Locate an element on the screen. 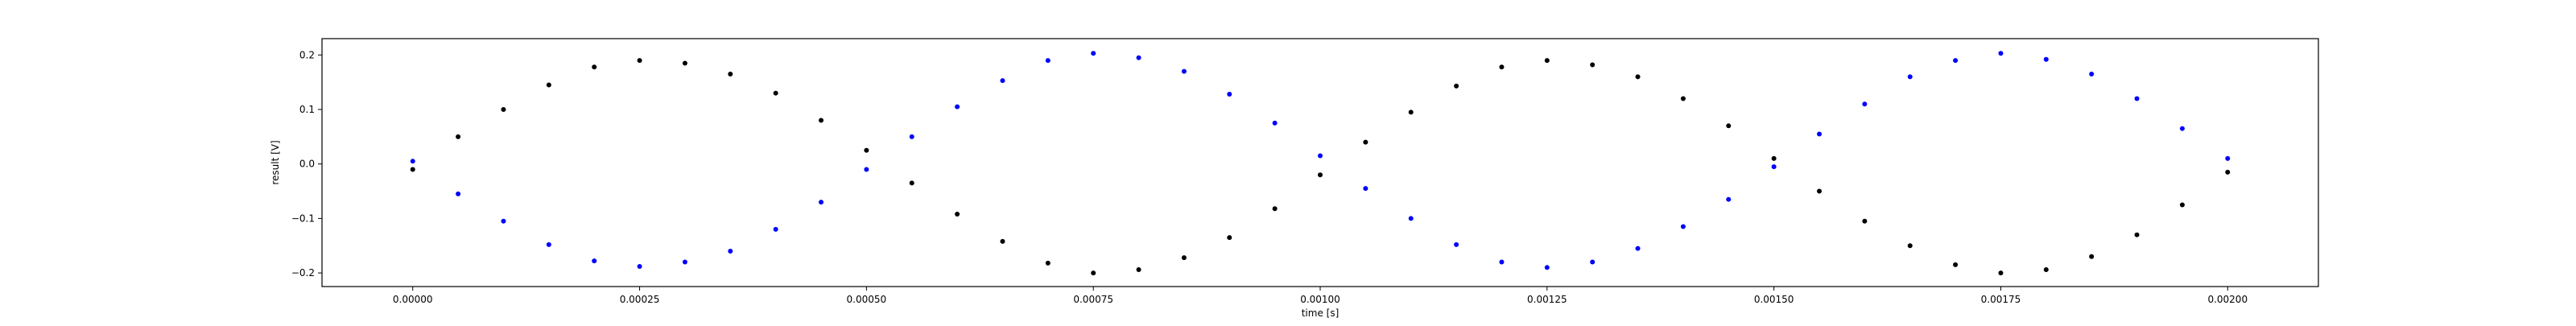 This screenshot has width=2576, height=326. x-tick-label: 0.00175 is located at coordinates (2001, 299).